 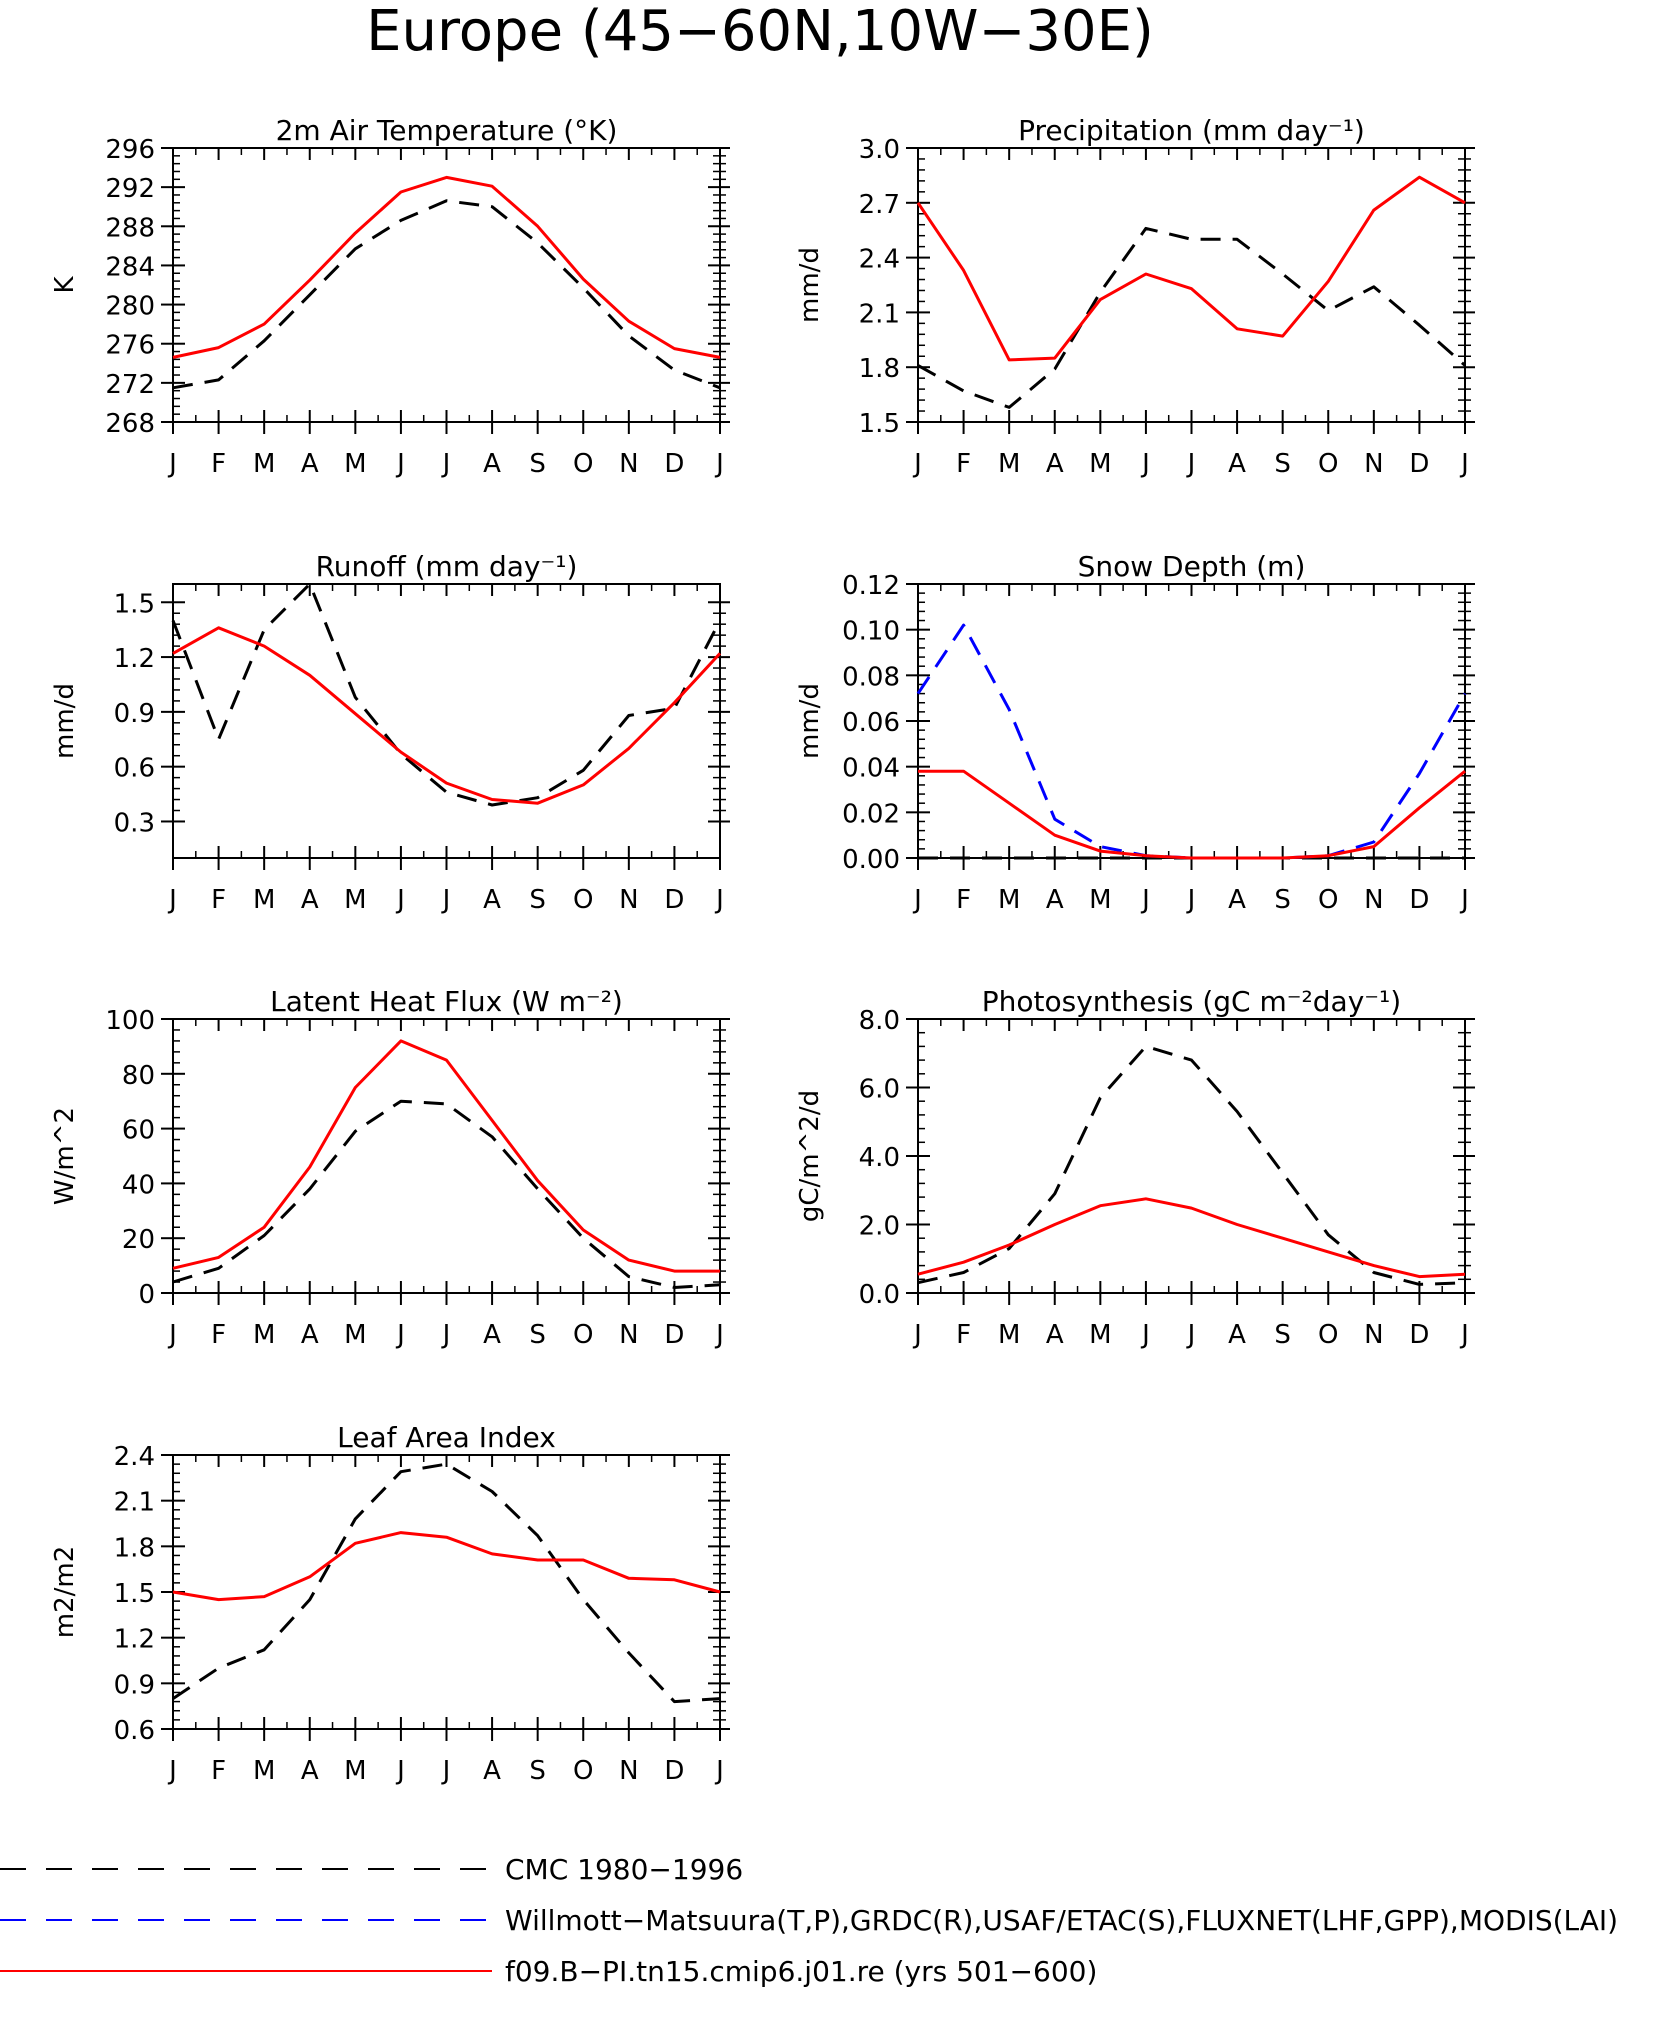 What do you see at coordinates (446, 1001) in the screenshot?
I see `panel-title: Latent Heat Flux (W m⁻²)` at bounding box center [446, 1001].